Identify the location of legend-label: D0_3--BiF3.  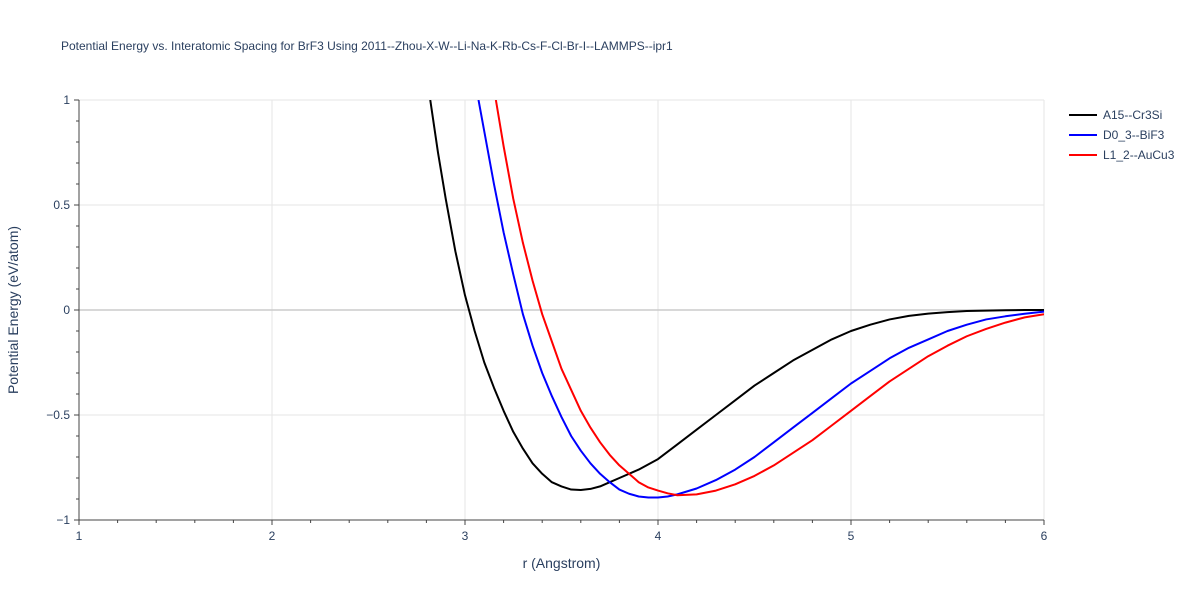
(1134, 135).